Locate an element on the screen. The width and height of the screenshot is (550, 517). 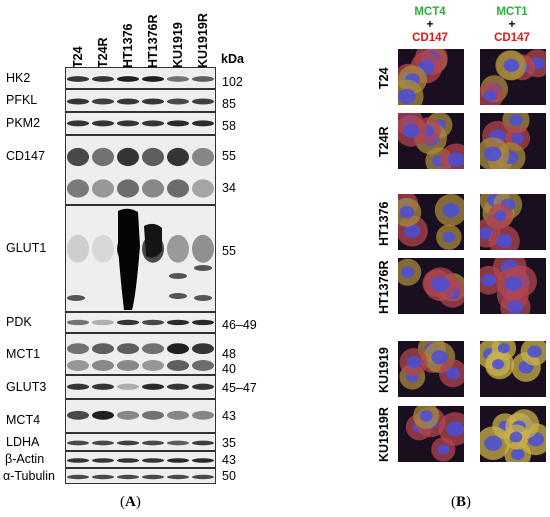
blot-cd147 is located at coordinates (140, 170).